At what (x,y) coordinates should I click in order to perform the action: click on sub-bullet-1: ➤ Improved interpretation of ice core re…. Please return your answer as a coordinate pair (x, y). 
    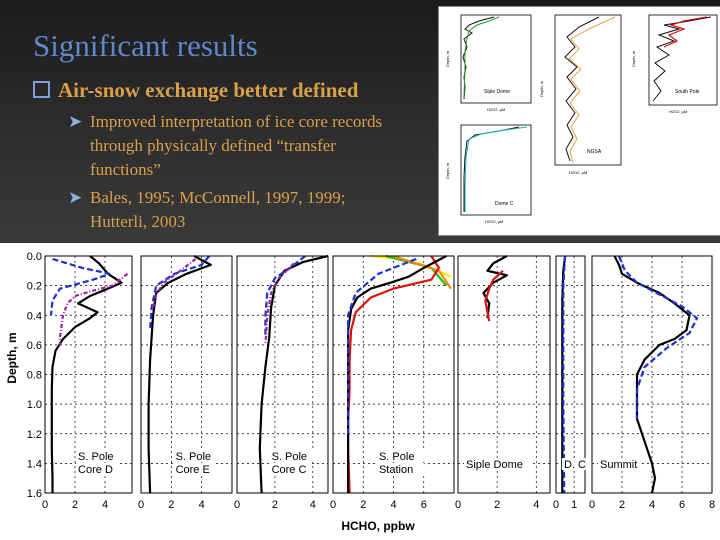
    Looking at the image, I should click on (258, 146).